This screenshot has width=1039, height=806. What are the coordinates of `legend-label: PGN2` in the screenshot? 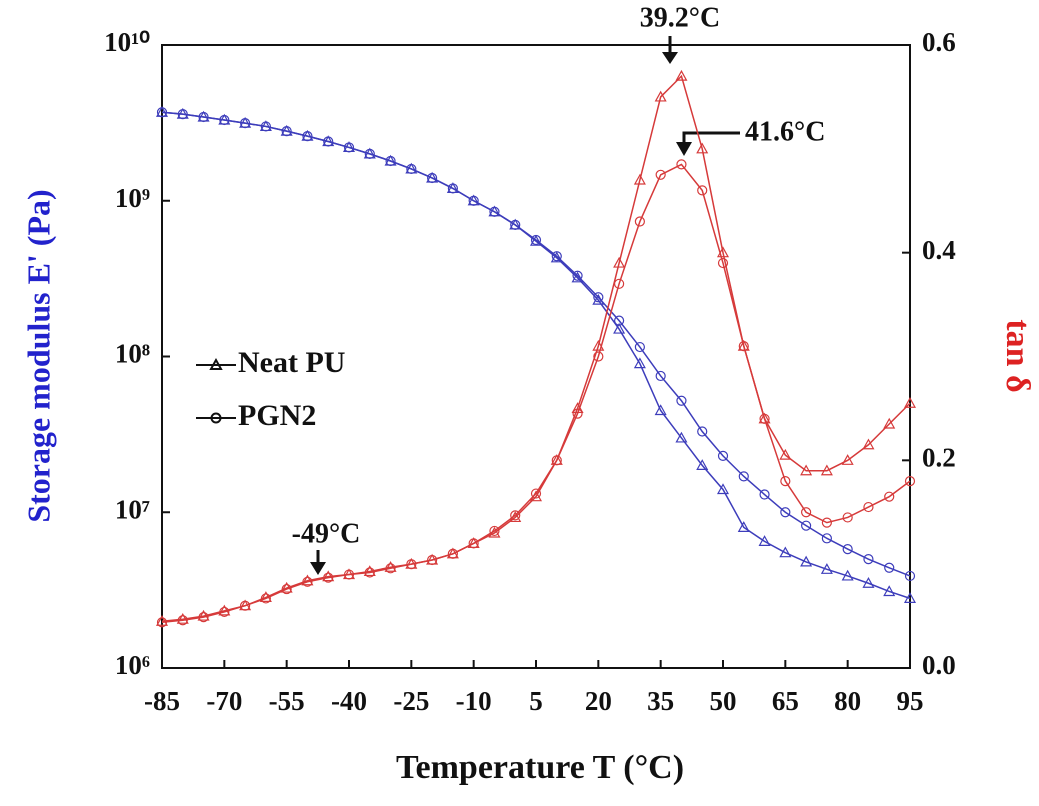 It's located at (277, 415).